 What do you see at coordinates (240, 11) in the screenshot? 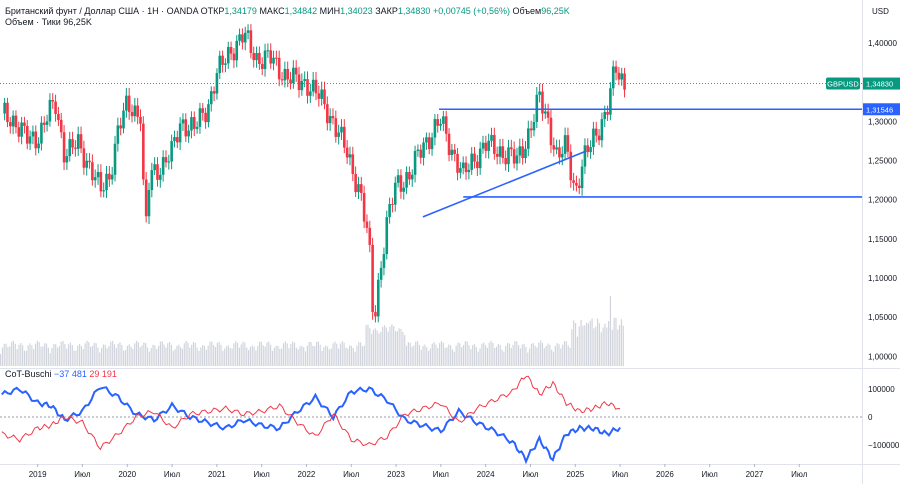
I see `open-value: 1,34179` at bounding box center [240, 11].